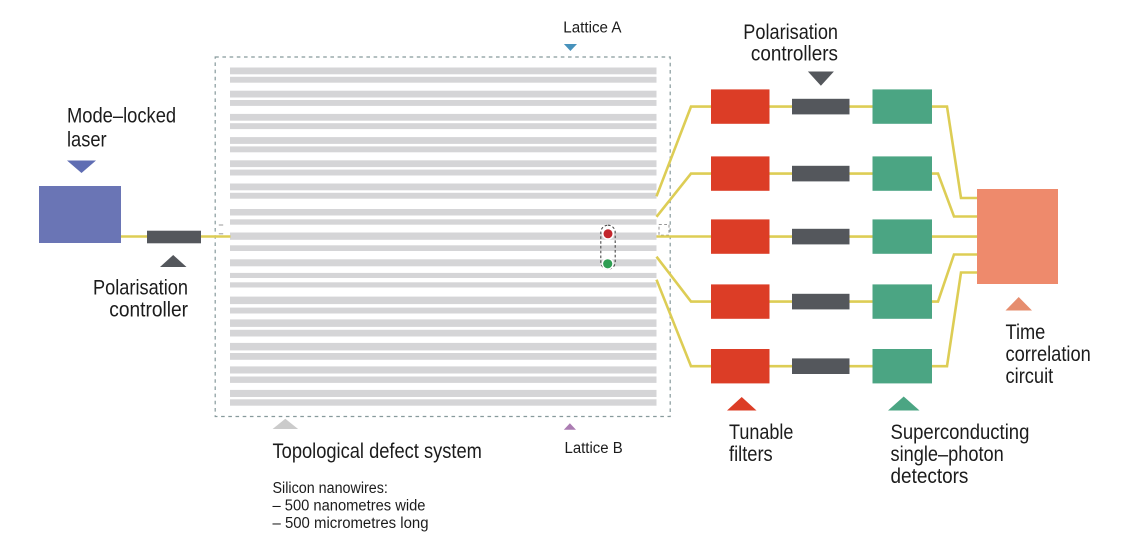 This screenshot has height=558, width=1131. I want to click on svg-text: Lattice B, so click(594, 448).